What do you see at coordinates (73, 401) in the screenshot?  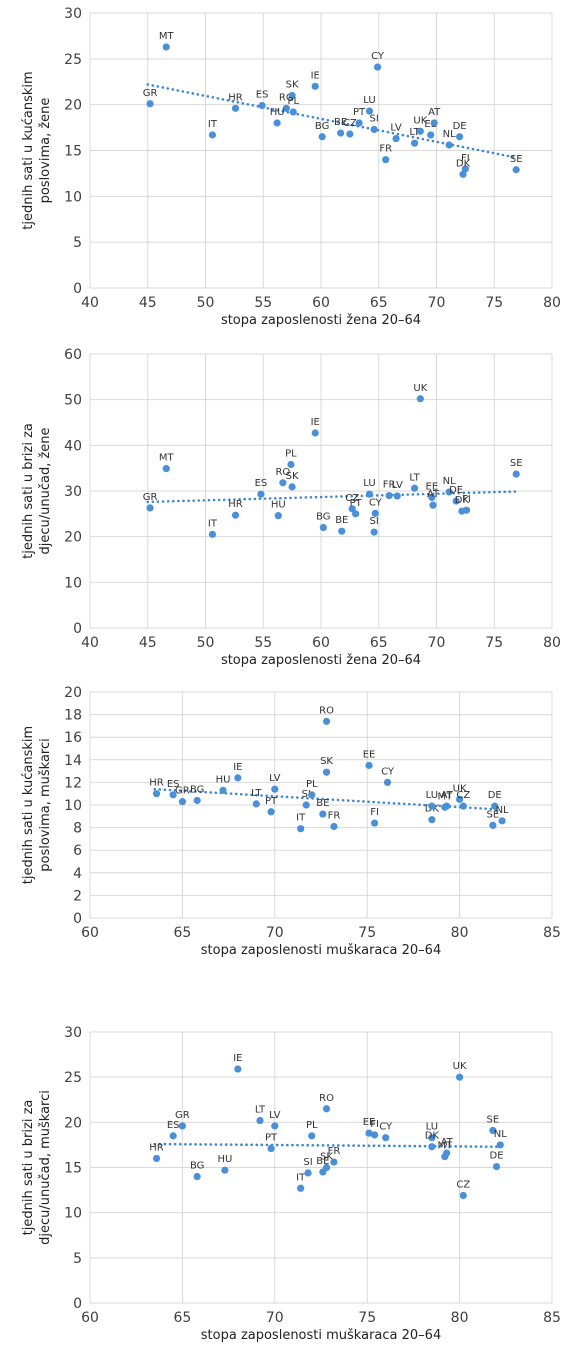 I see `y-tick-label: 50` at bounding box center [73, 401].